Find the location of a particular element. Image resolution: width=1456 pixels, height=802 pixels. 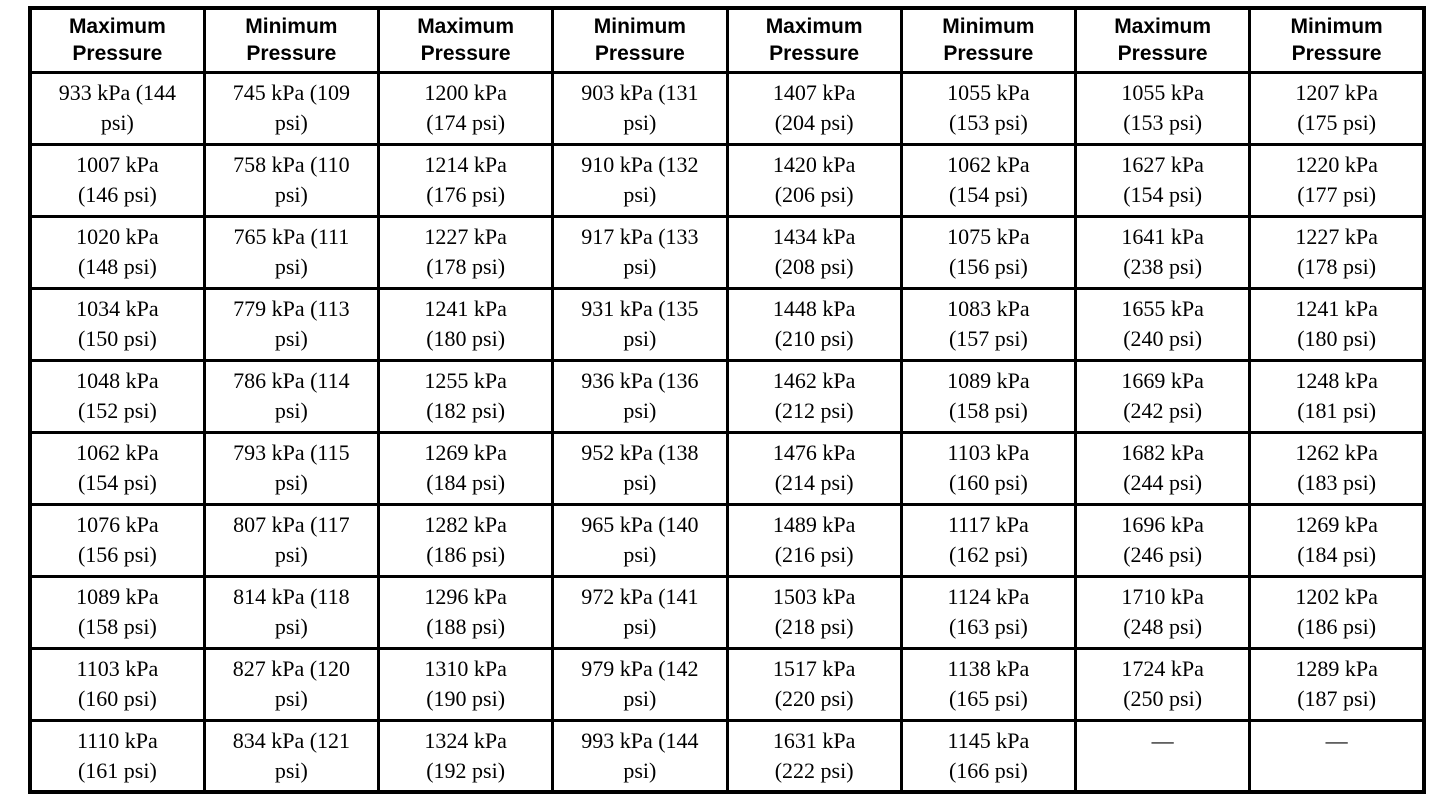

pressure-cell: 1048 kPa (152 psi) is located at coordinates (117, 396).